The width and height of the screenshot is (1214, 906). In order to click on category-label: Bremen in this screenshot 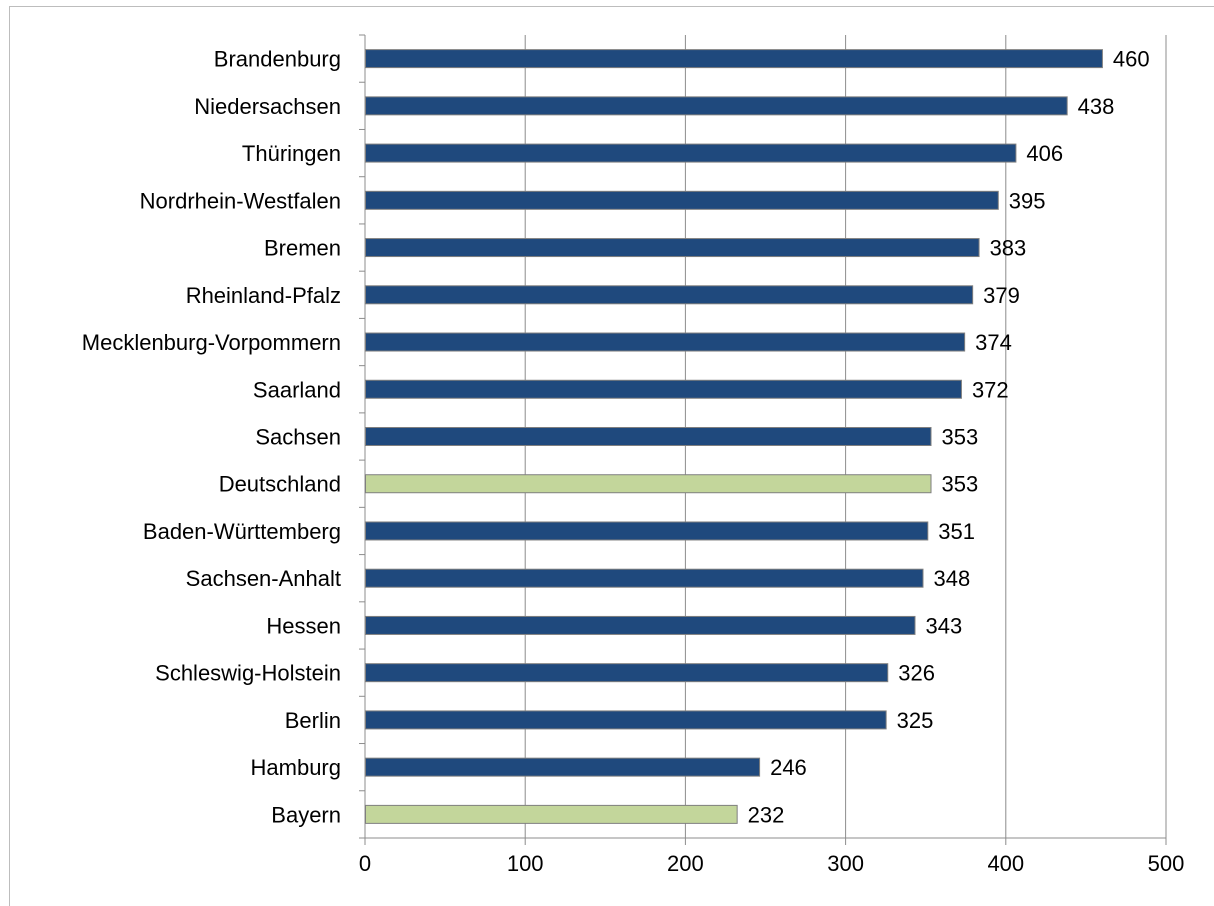, I will do `click(302, 248)`.